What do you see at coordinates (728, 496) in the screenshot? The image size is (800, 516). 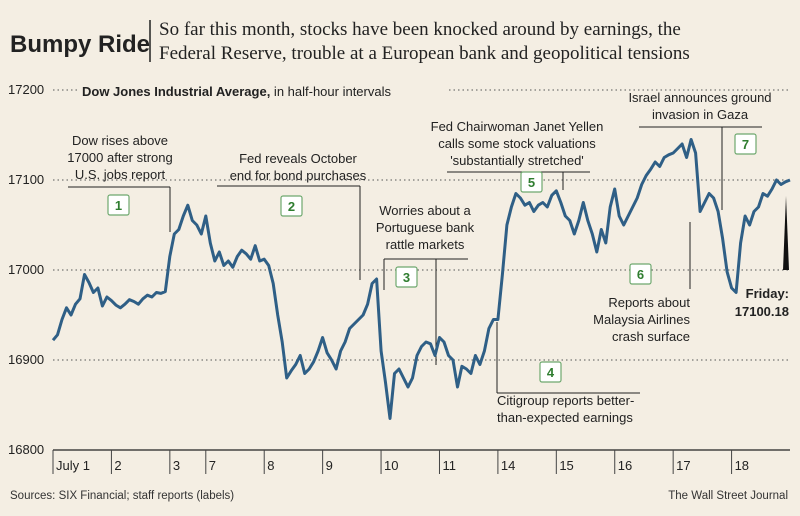 I see `footer-credit: The Wall Street Journal` at bounding box center [728, 496].